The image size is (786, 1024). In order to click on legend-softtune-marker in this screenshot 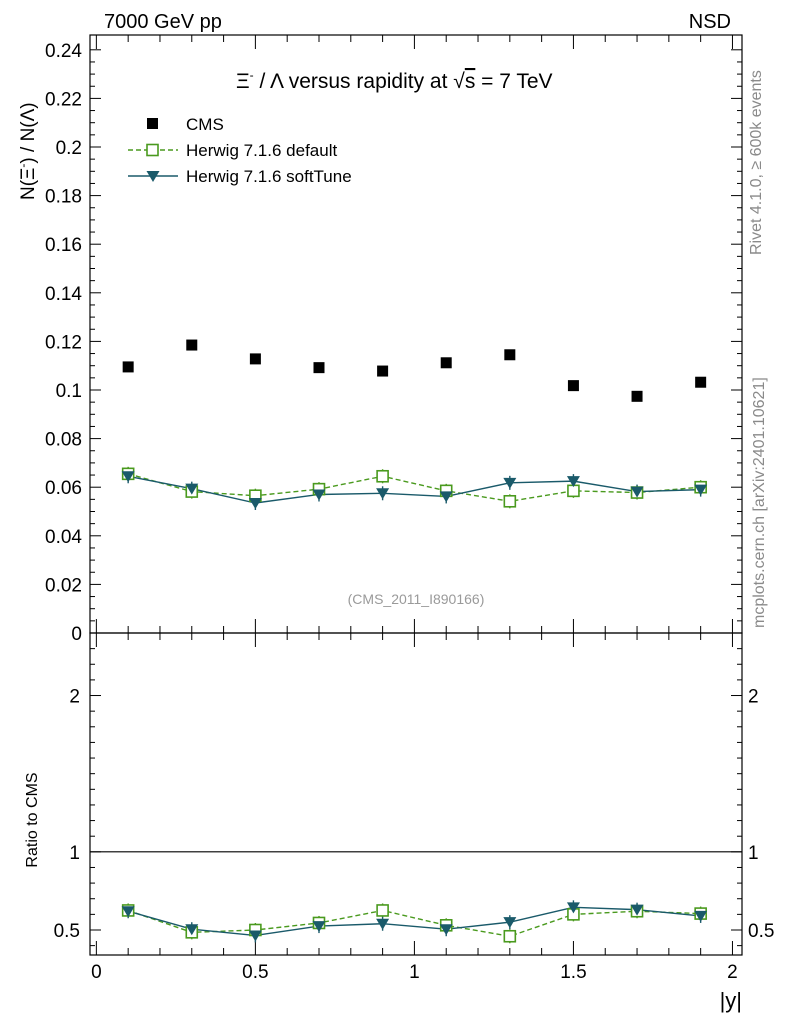, I will do `click(153, 176)`.